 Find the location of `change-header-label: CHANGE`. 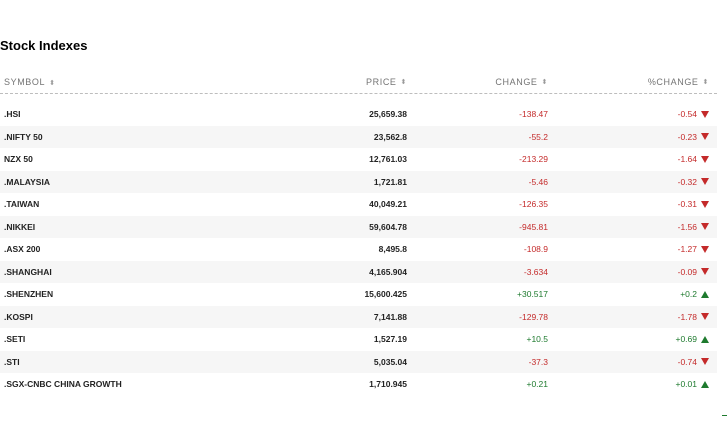

change-header-label: CHANGE is located at coordinates (516, 81).